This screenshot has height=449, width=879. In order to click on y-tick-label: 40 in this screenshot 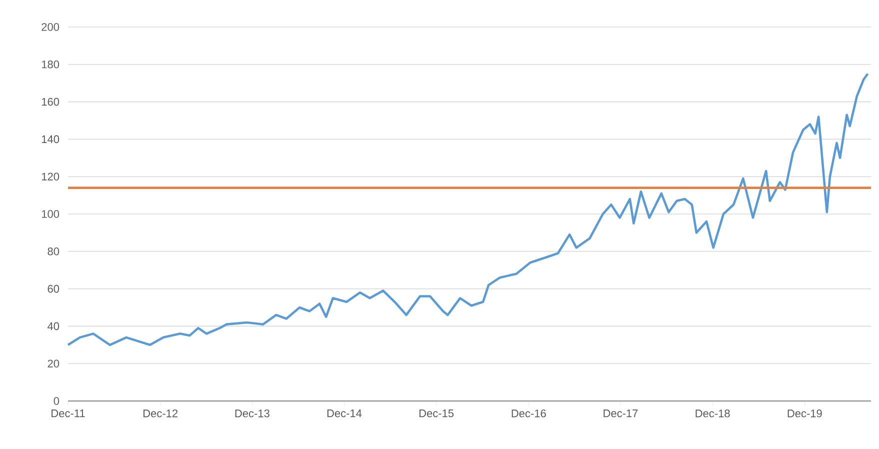, I will do `click(54, 326)`.